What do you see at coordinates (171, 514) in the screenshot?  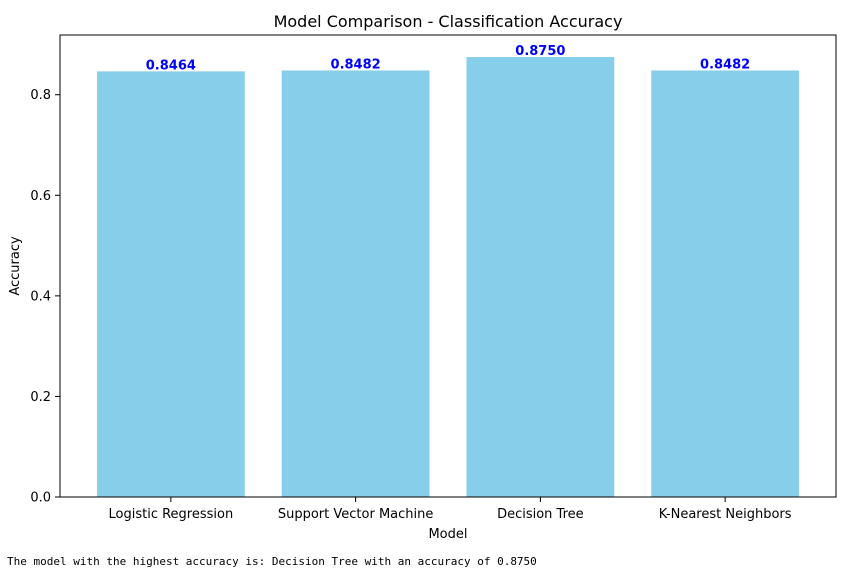 I see `x-tick-label: Logistic Regression` at bounding box center [171, 514].